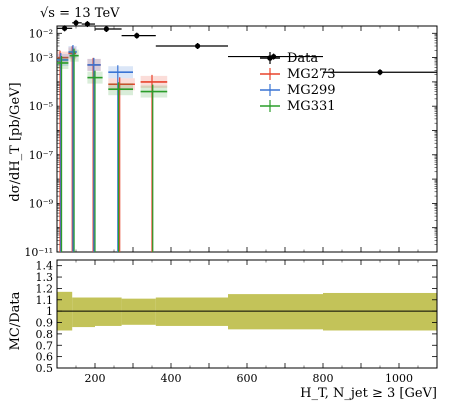 The height and width of the screenshot is (406, 450). What do you see at coordinates (45, 288) in the screenshot?
I see `ratio-tick-label: 1.2` at bounding box center [45, 288].